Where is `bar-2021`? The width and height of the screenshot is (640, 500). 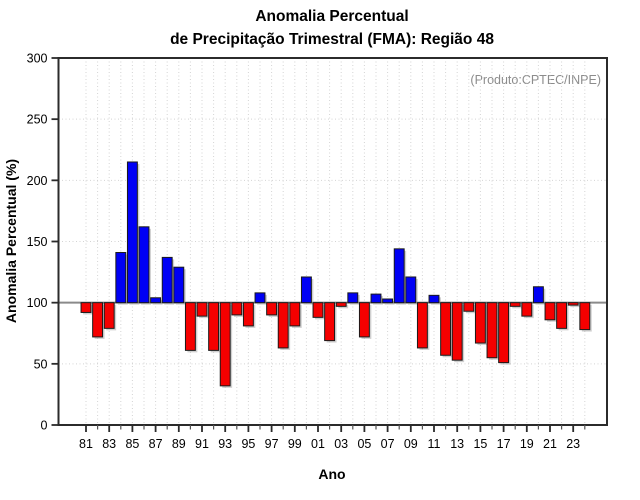 bar-2021 is located at coordinates (550, 311).